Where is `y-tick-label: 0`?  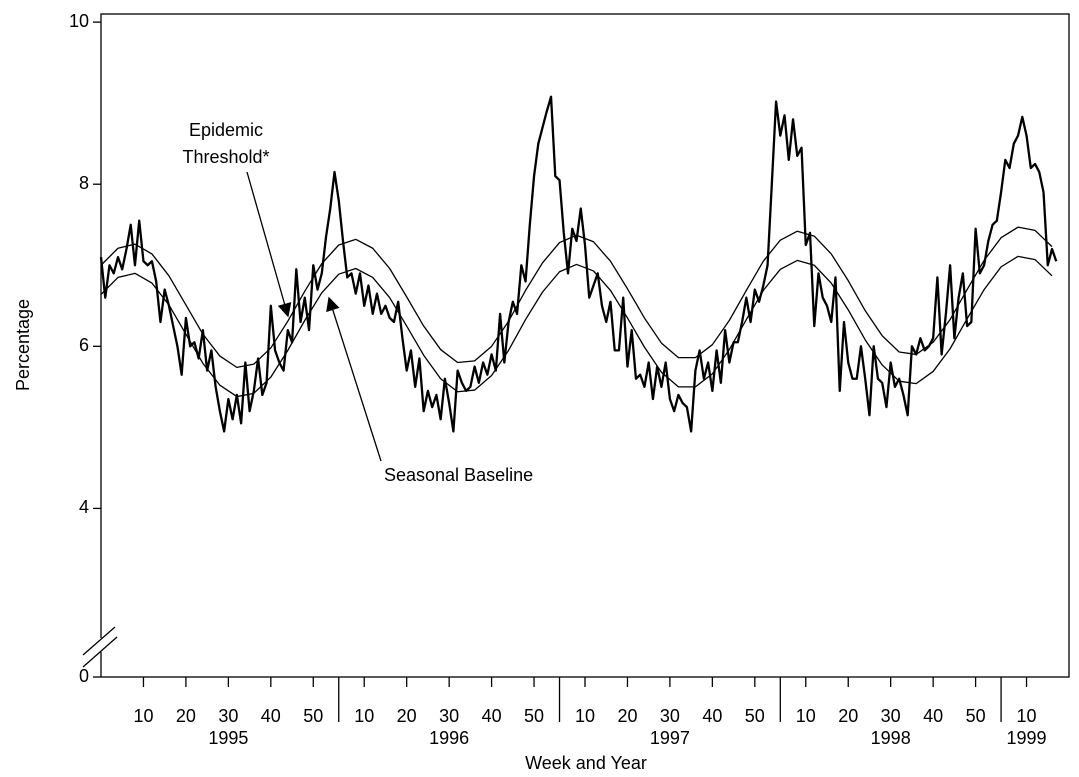
y-tick-label: 0 is located at coordinates (84, 676).